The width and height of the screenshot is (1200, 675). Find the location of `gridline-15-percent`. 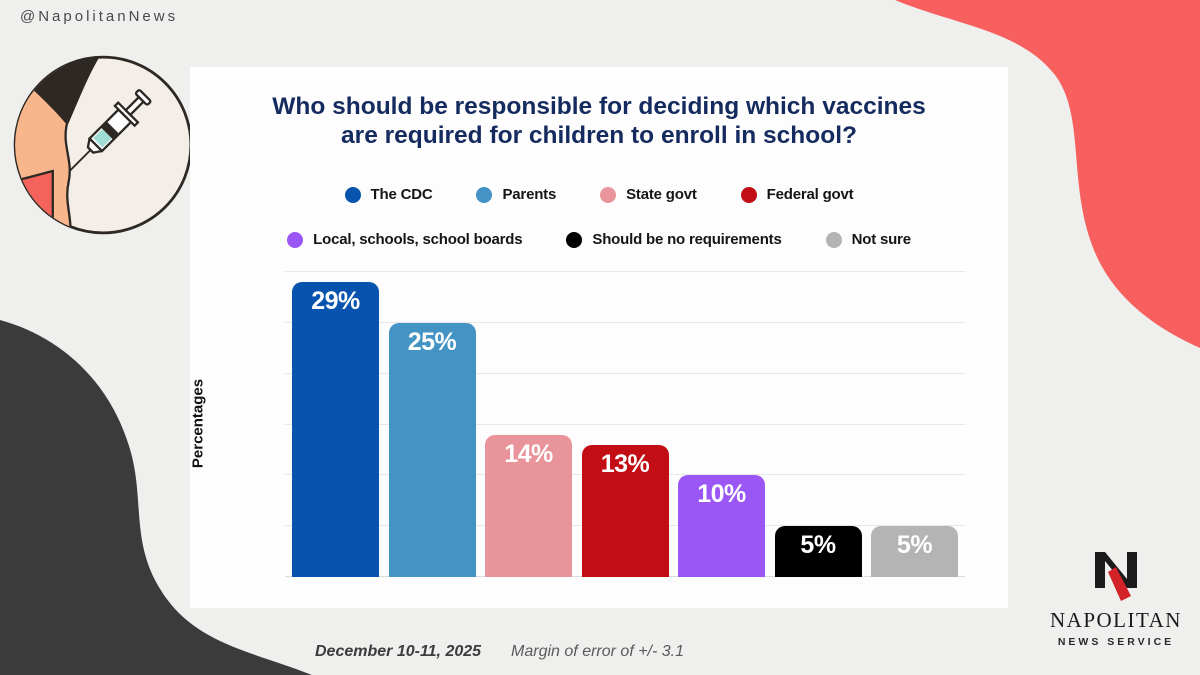

gridline-15-percent is located at coordinates (625, 424).